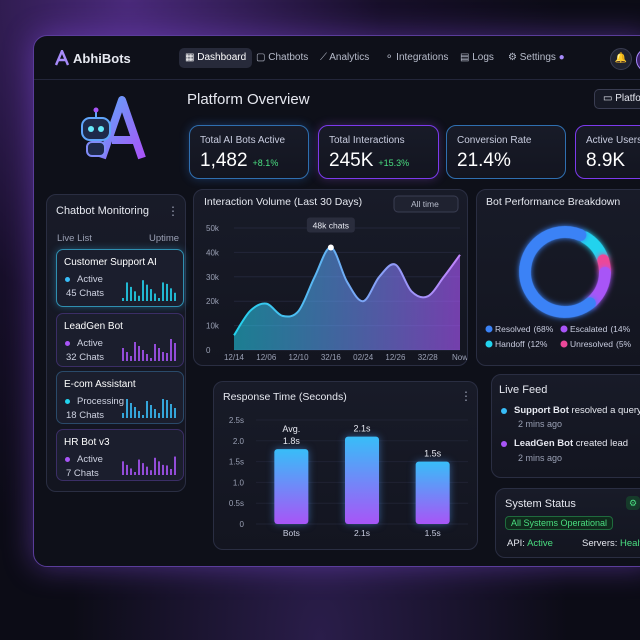  What do you see at coordinates (239, 482) in the screenshot?
I see `y-tick-label: 1.0` at bounding box center [239, 482].